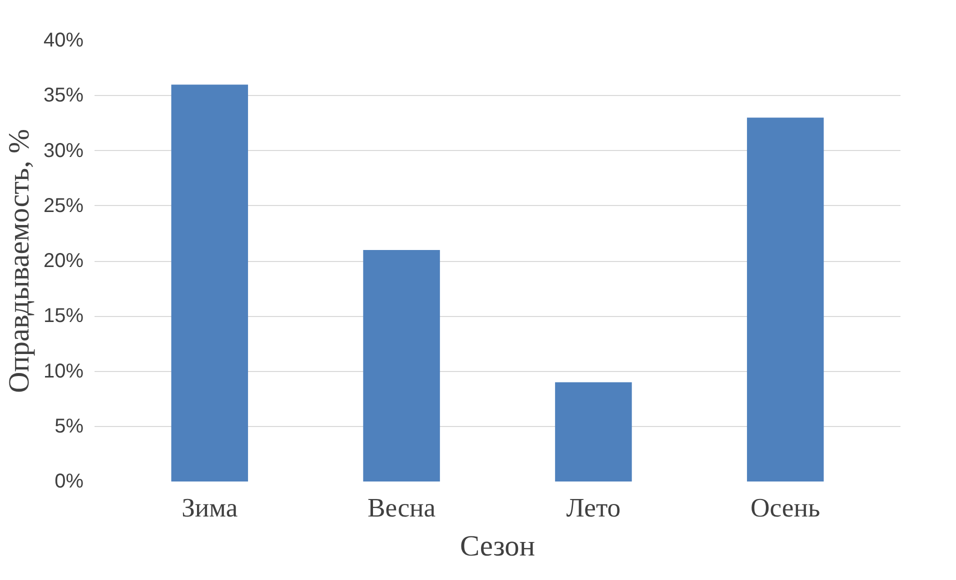 The image size is (956, 580). I want to click on y-tick-label: 25%, so click(63, 205).